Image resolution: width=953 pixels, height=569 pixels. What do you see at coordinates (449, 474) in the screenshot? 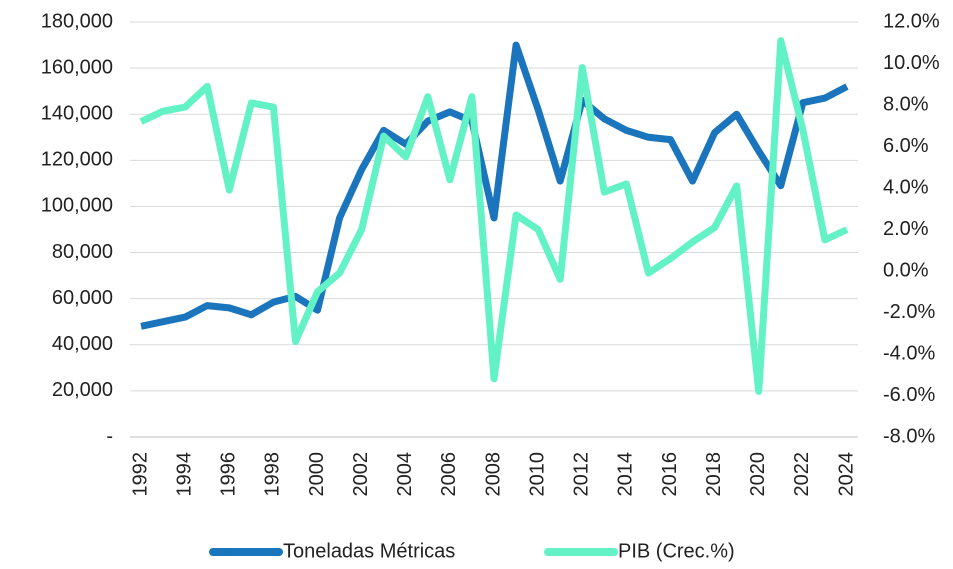
I see `x-tick-label: 2006` at bounding box center [449, 474].